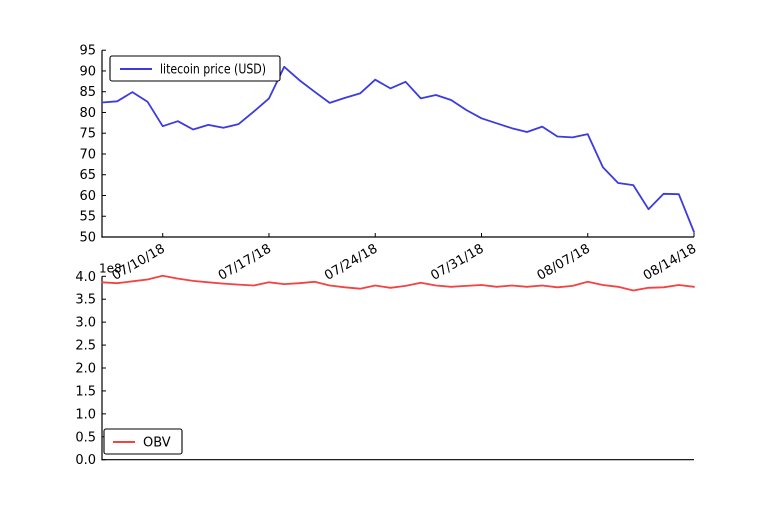 Image resolution: width=768 pixels, height=512 pixels. What do you see at coordinates (351, 262) in the screenshot?
I see `x-tick-label: 07/24/18` at bounding box center [351, 262].